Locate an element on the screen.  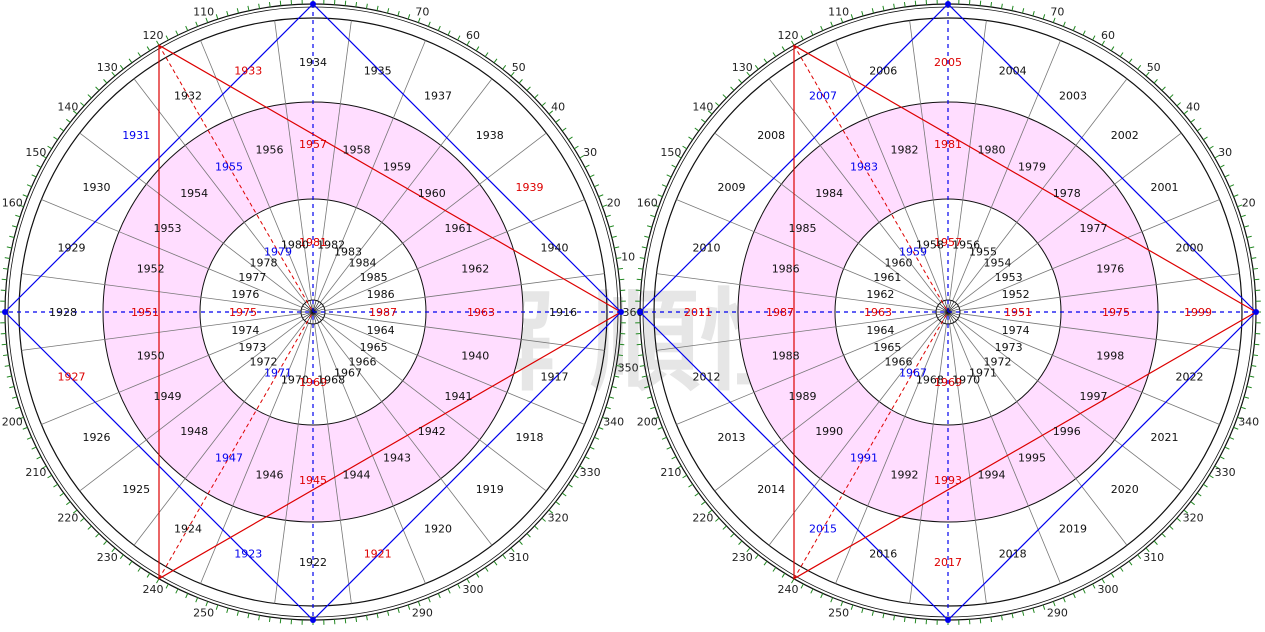
degree-label: 290 is located at coordinates (422, 613).